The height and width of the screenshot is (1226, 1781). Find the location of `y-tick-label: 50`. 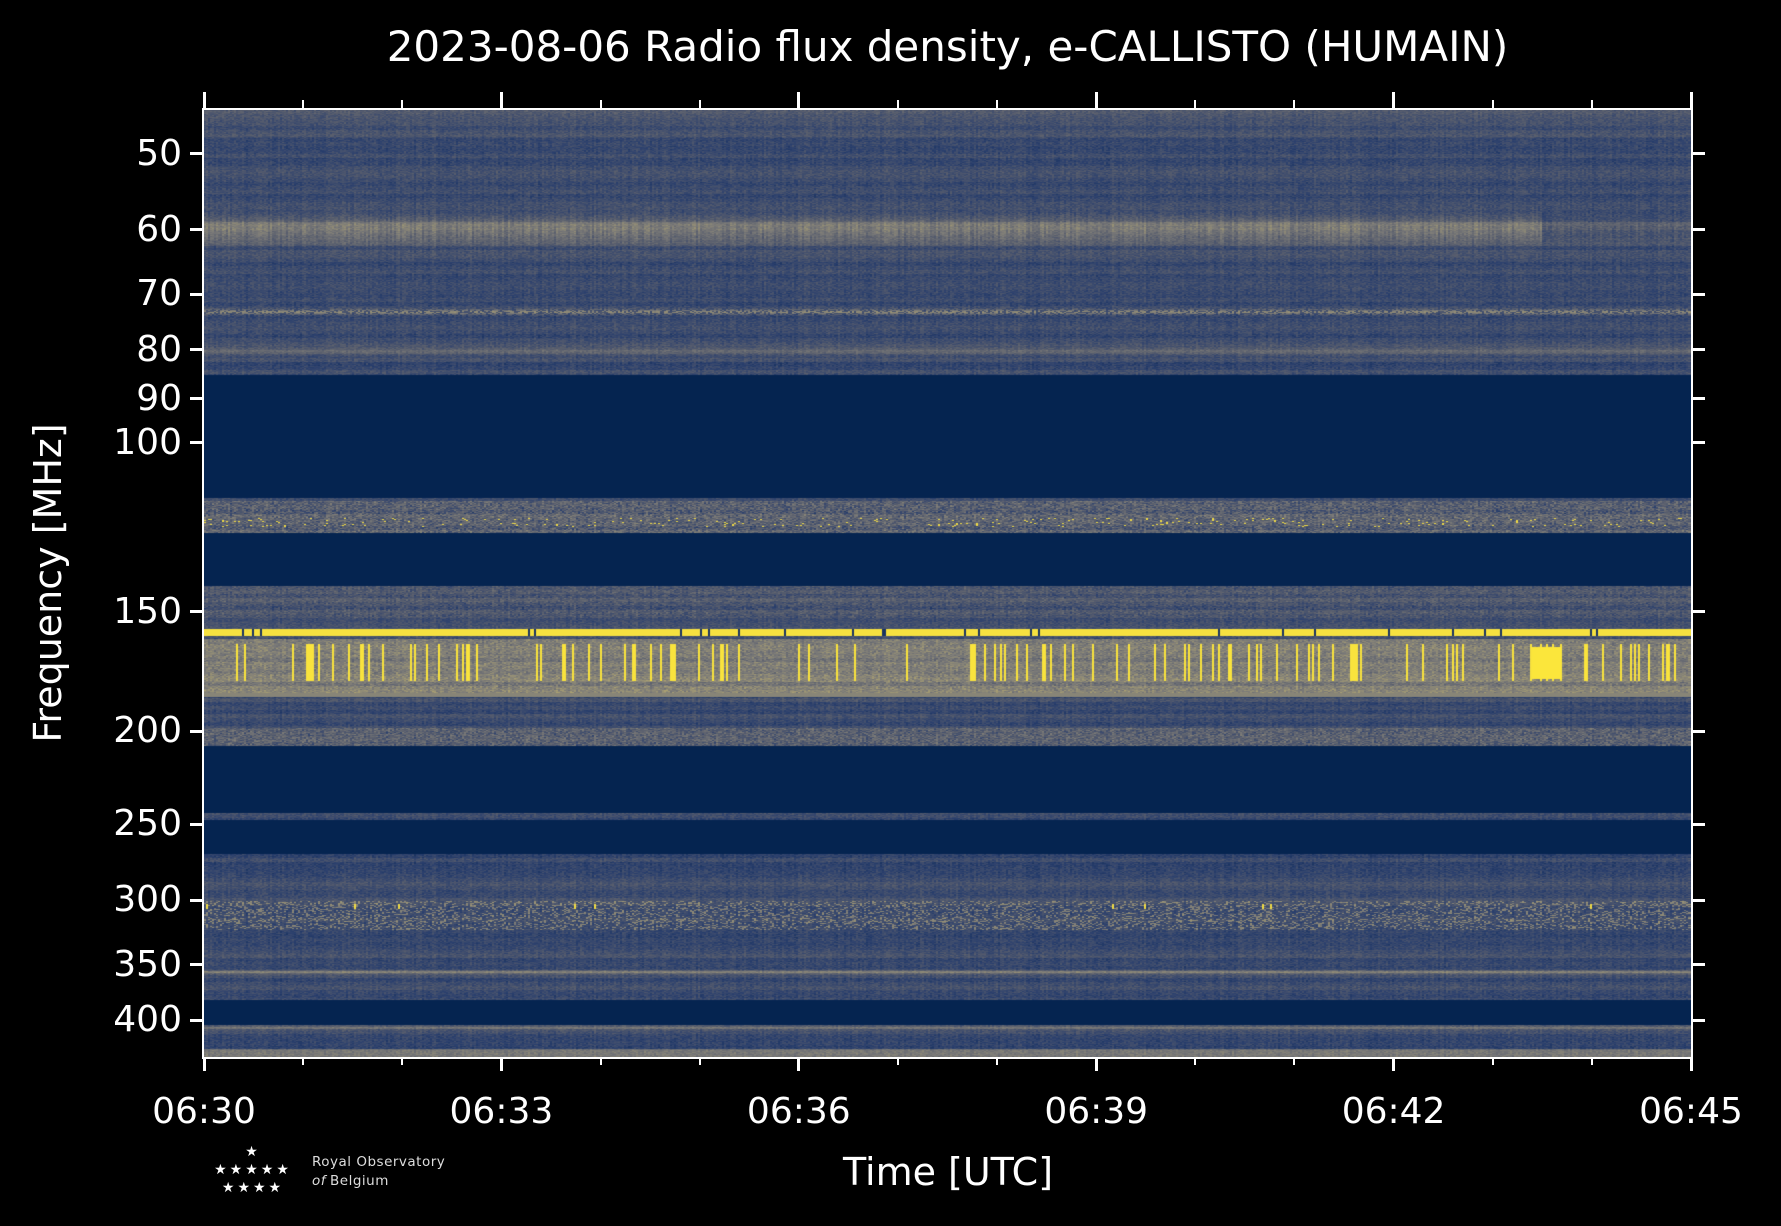

y-tick-label: 50 is located at coordinates (159, 153).